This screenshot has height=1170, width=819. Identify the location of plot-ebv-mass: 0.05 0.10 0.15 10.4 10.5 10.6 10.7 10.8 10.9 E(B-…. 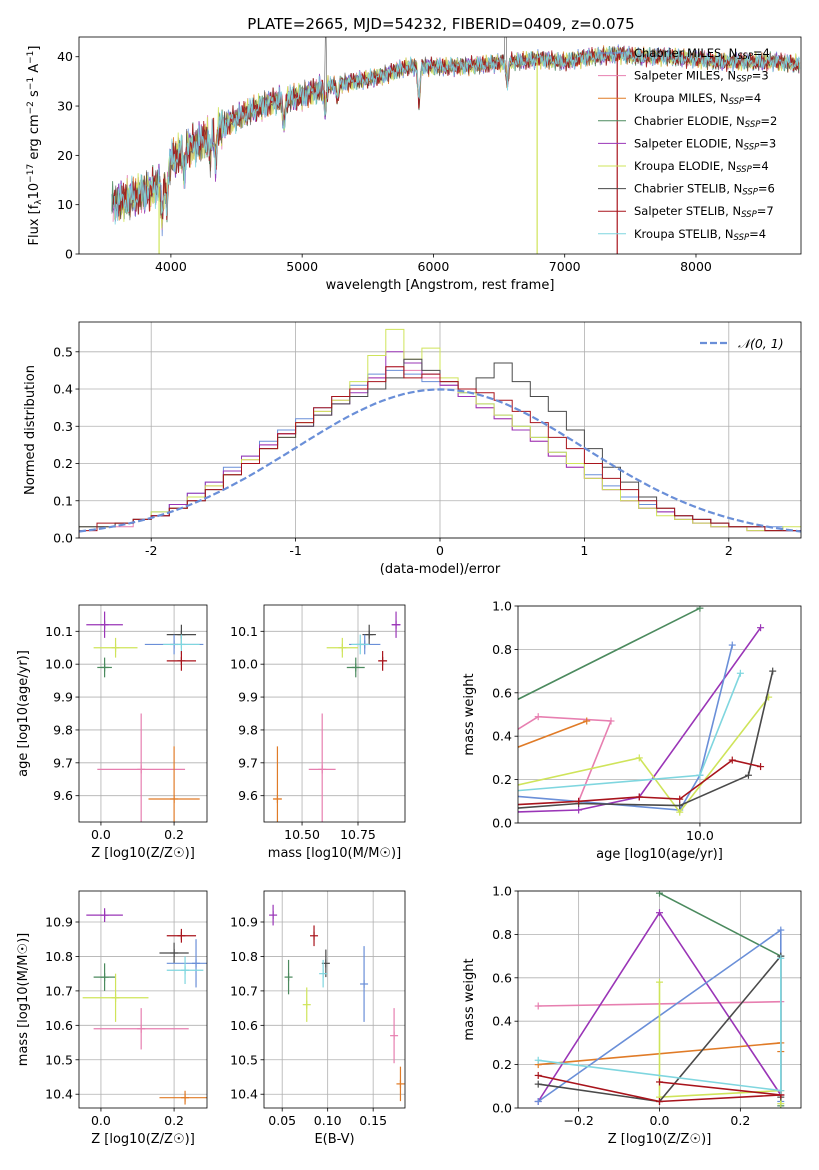
(318, 1018).